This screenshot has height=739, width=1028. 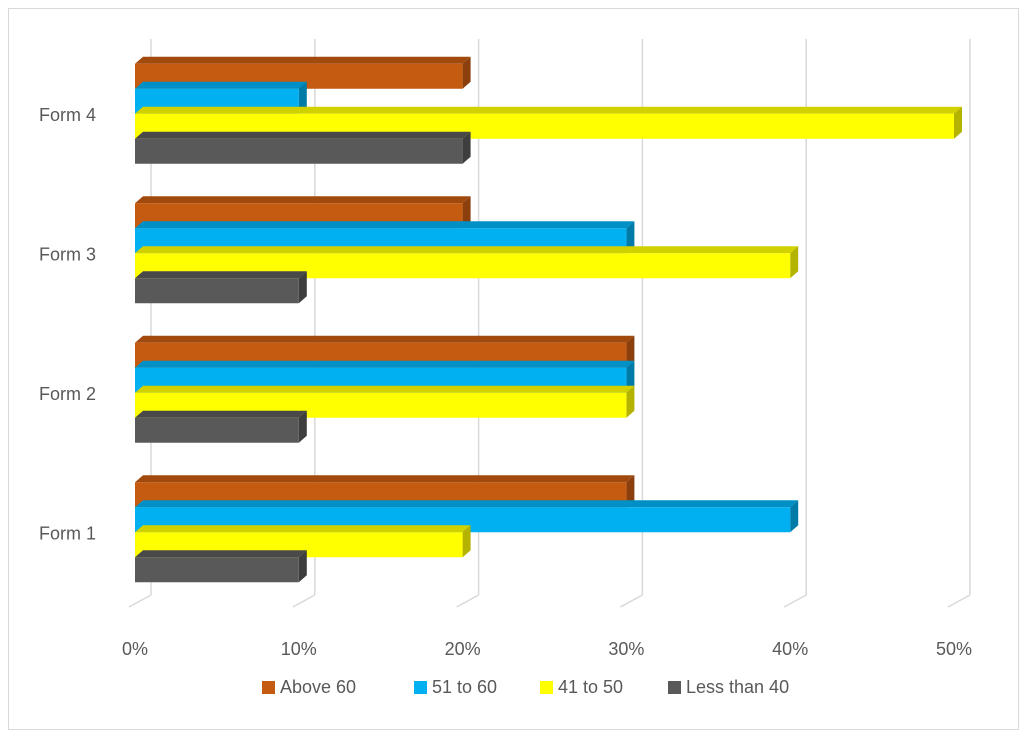 I want to click on x-tick-label: 10%, so click(x=299, y=649).